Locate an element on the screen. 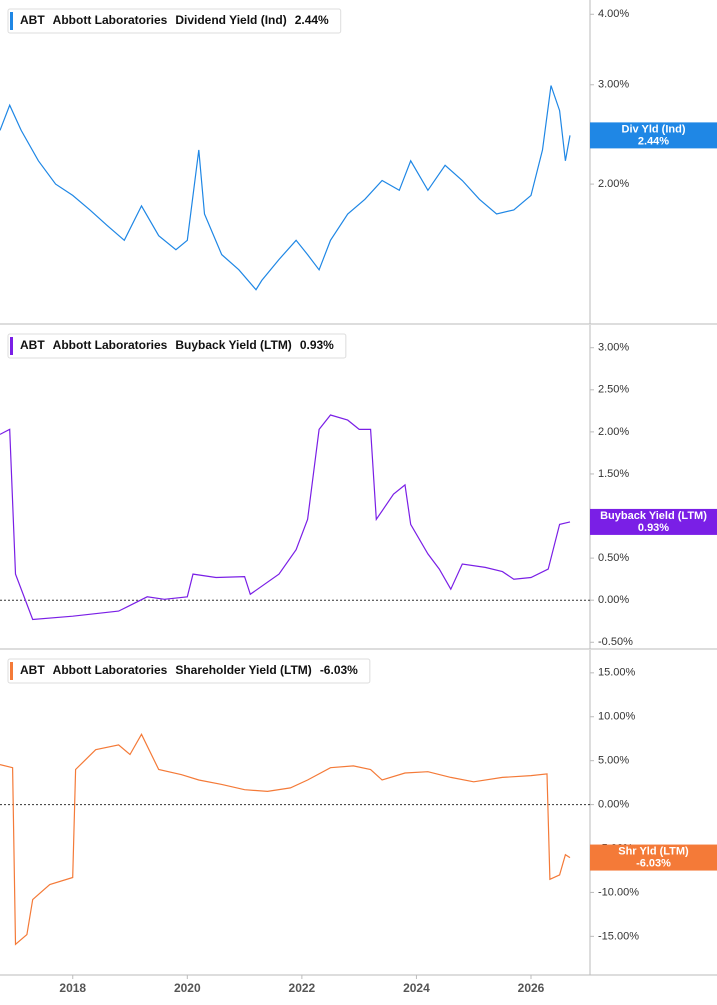 This screenshot has height=1005, width=717. y-tick-label: 5.00% is located at coordinates (613, 761).